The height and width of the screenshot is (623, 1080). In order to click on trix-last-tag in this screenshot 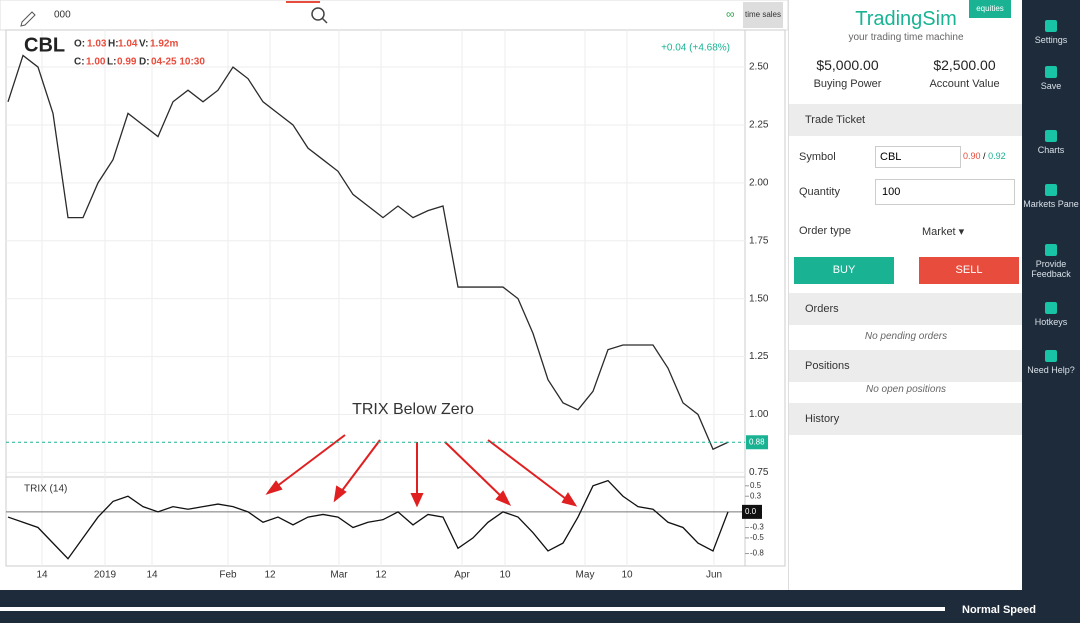, I will do `click(752, 511)`.